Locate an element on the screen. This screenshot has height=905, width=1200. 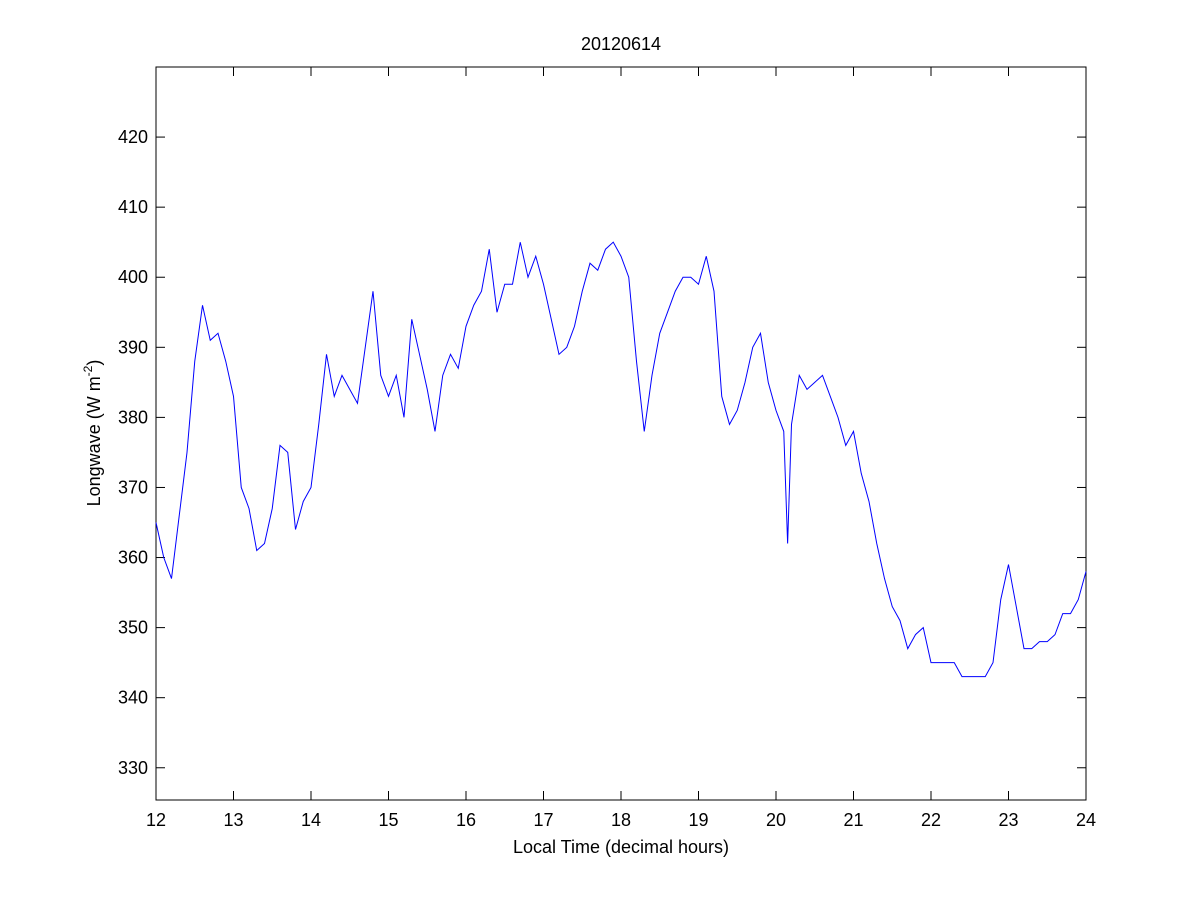
x-tick-label: 24 is located at coordinates (1086, 820).